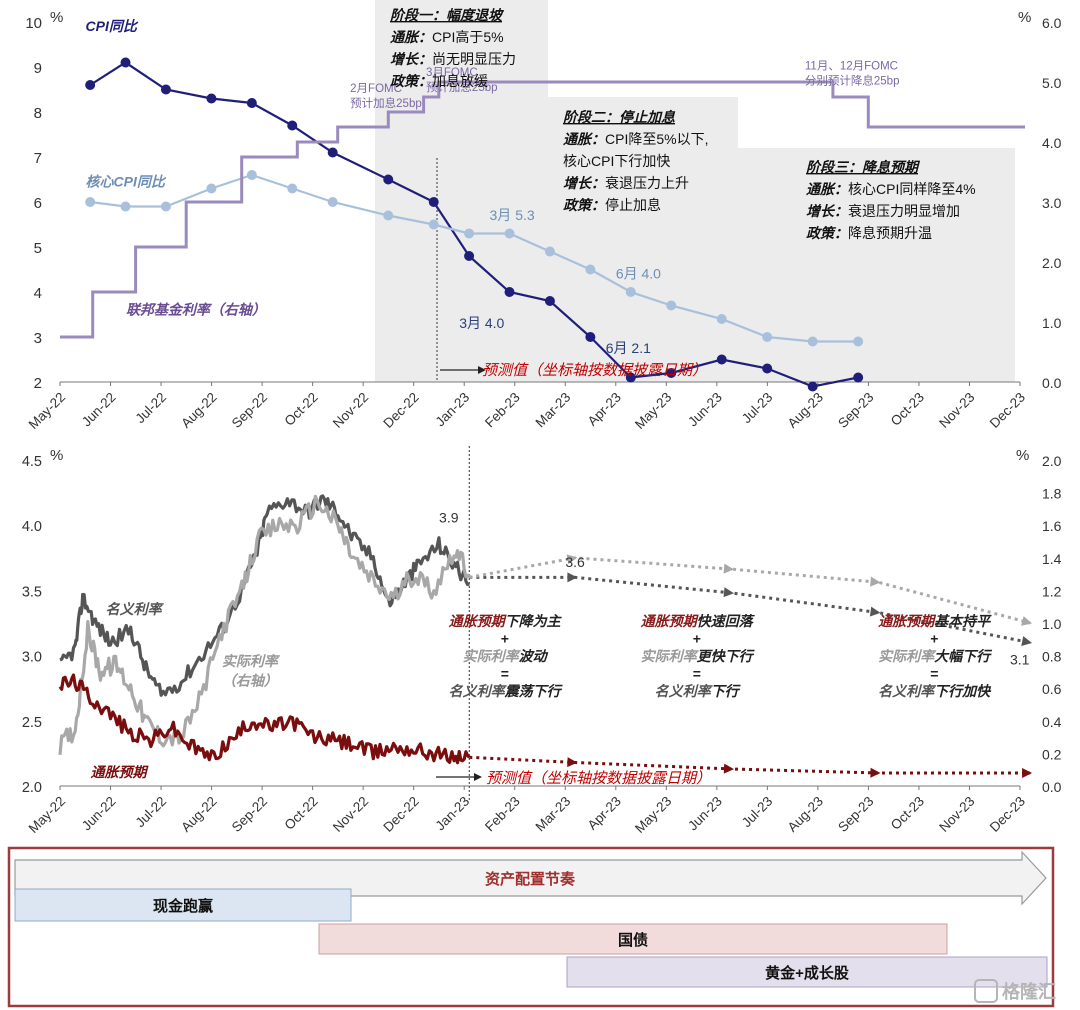 This screenshot has height=1010, width=1080. What do you see at coordinates (1052, 657) in the screenshot?
I see `y-right-tick-label: 0.8` at bounding box center [1052, 657].